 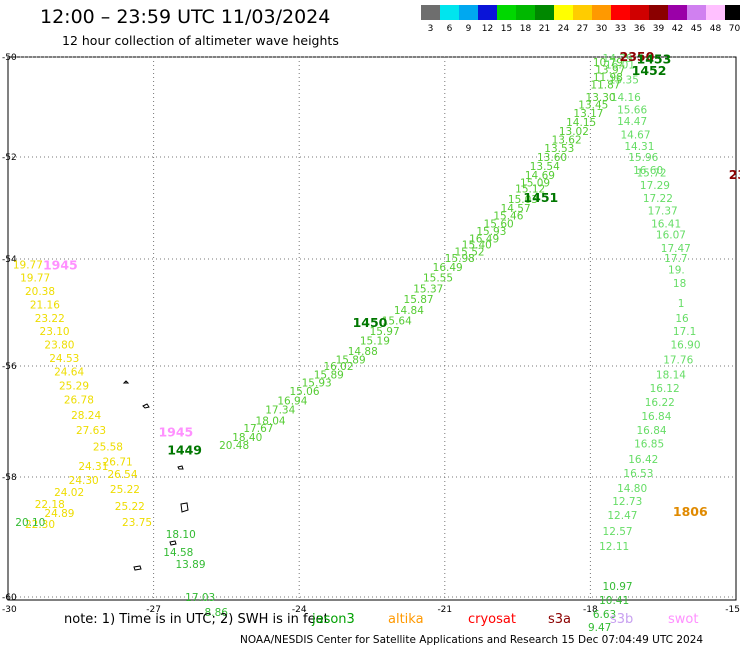 What do you see at coordinates (428, 289) in the screenshot?
I see `swh-value: 15.37` at bounding box center [428, 289].